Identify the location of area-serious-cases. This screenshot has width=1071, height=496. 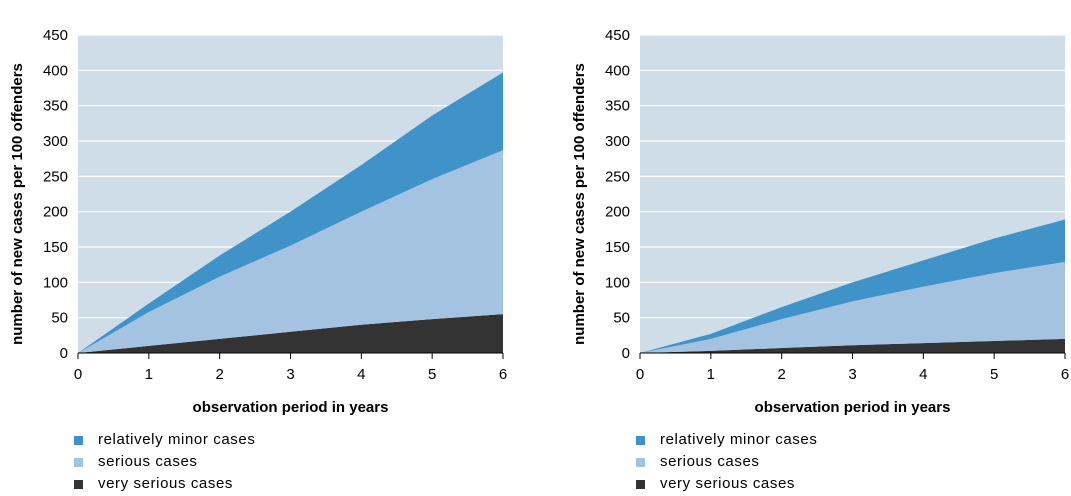
(852, 307).